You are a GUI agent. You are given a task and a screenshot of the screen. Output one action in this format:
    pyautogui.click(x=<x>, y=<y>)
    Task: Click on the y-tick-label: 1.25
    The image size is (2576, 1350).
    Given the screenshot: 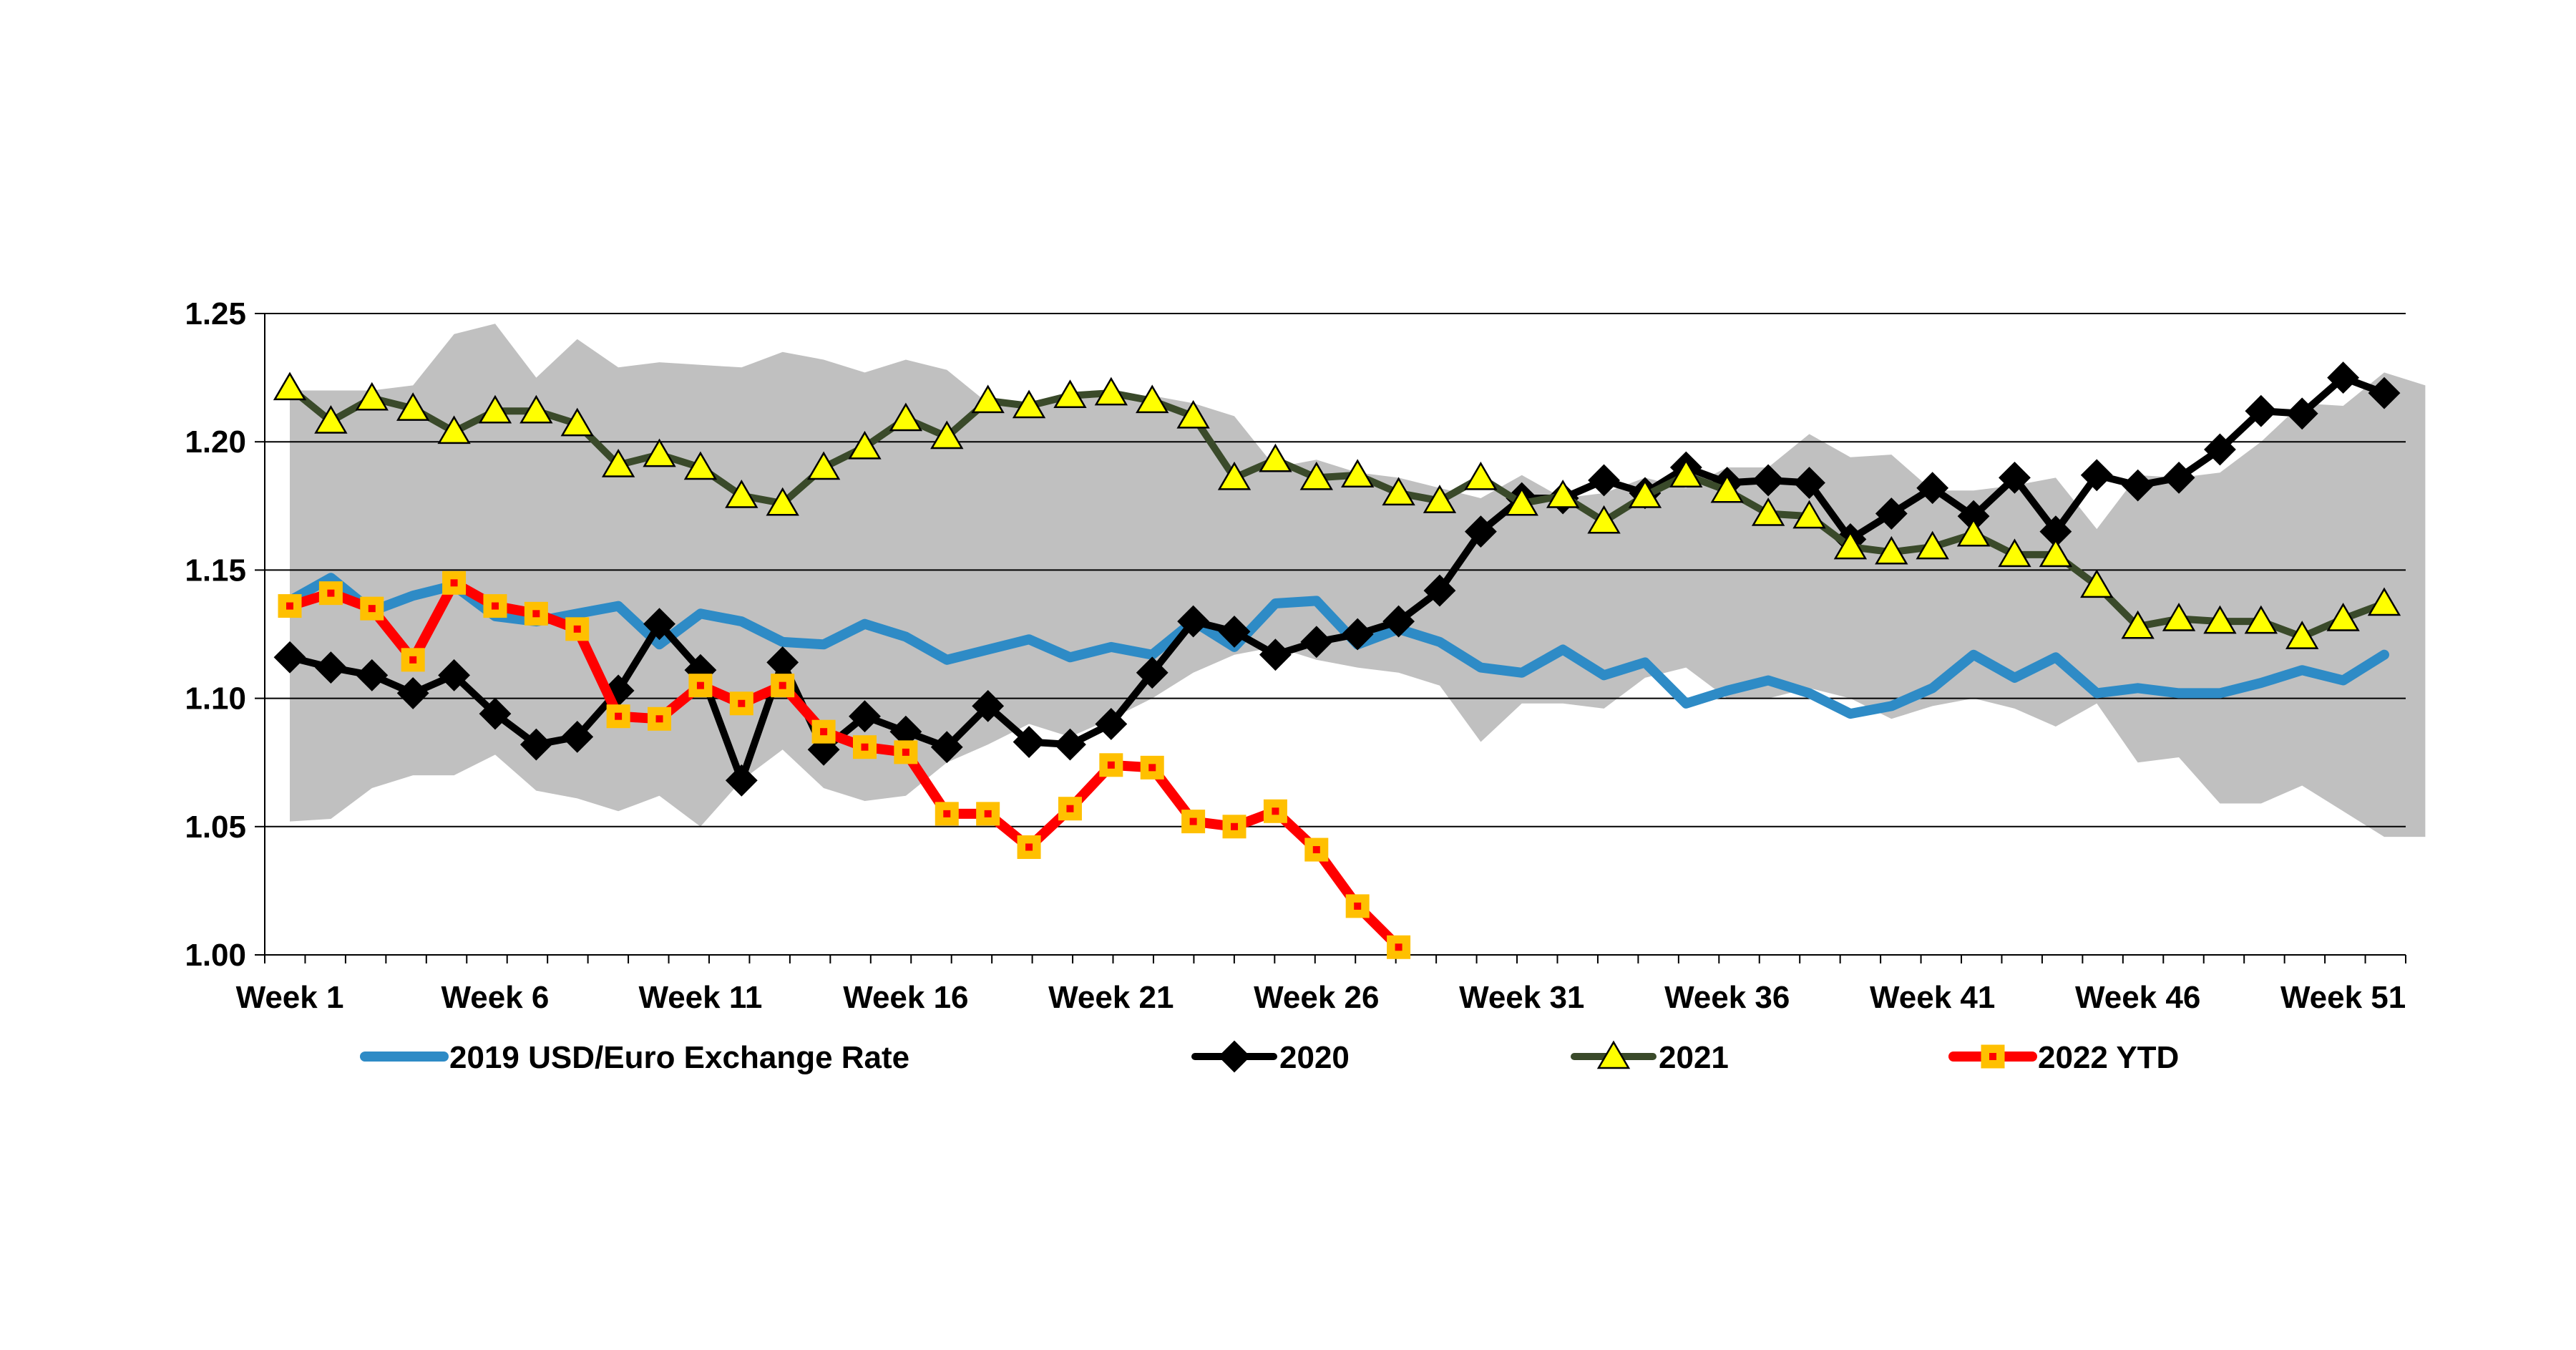 What is the action you would take?
    pyautogui.click(x=215, y=313)
    